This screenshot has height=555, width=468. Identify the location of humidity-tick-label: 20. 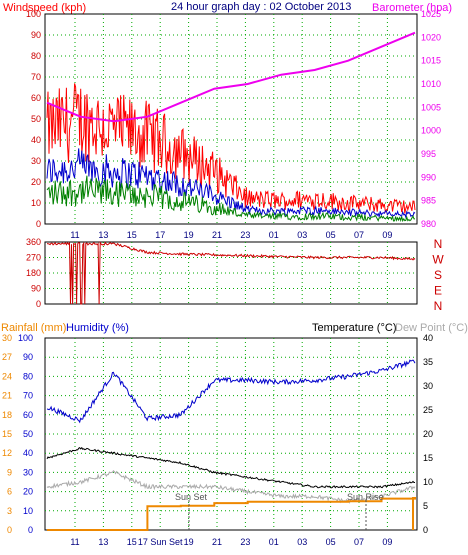
(28, 492).